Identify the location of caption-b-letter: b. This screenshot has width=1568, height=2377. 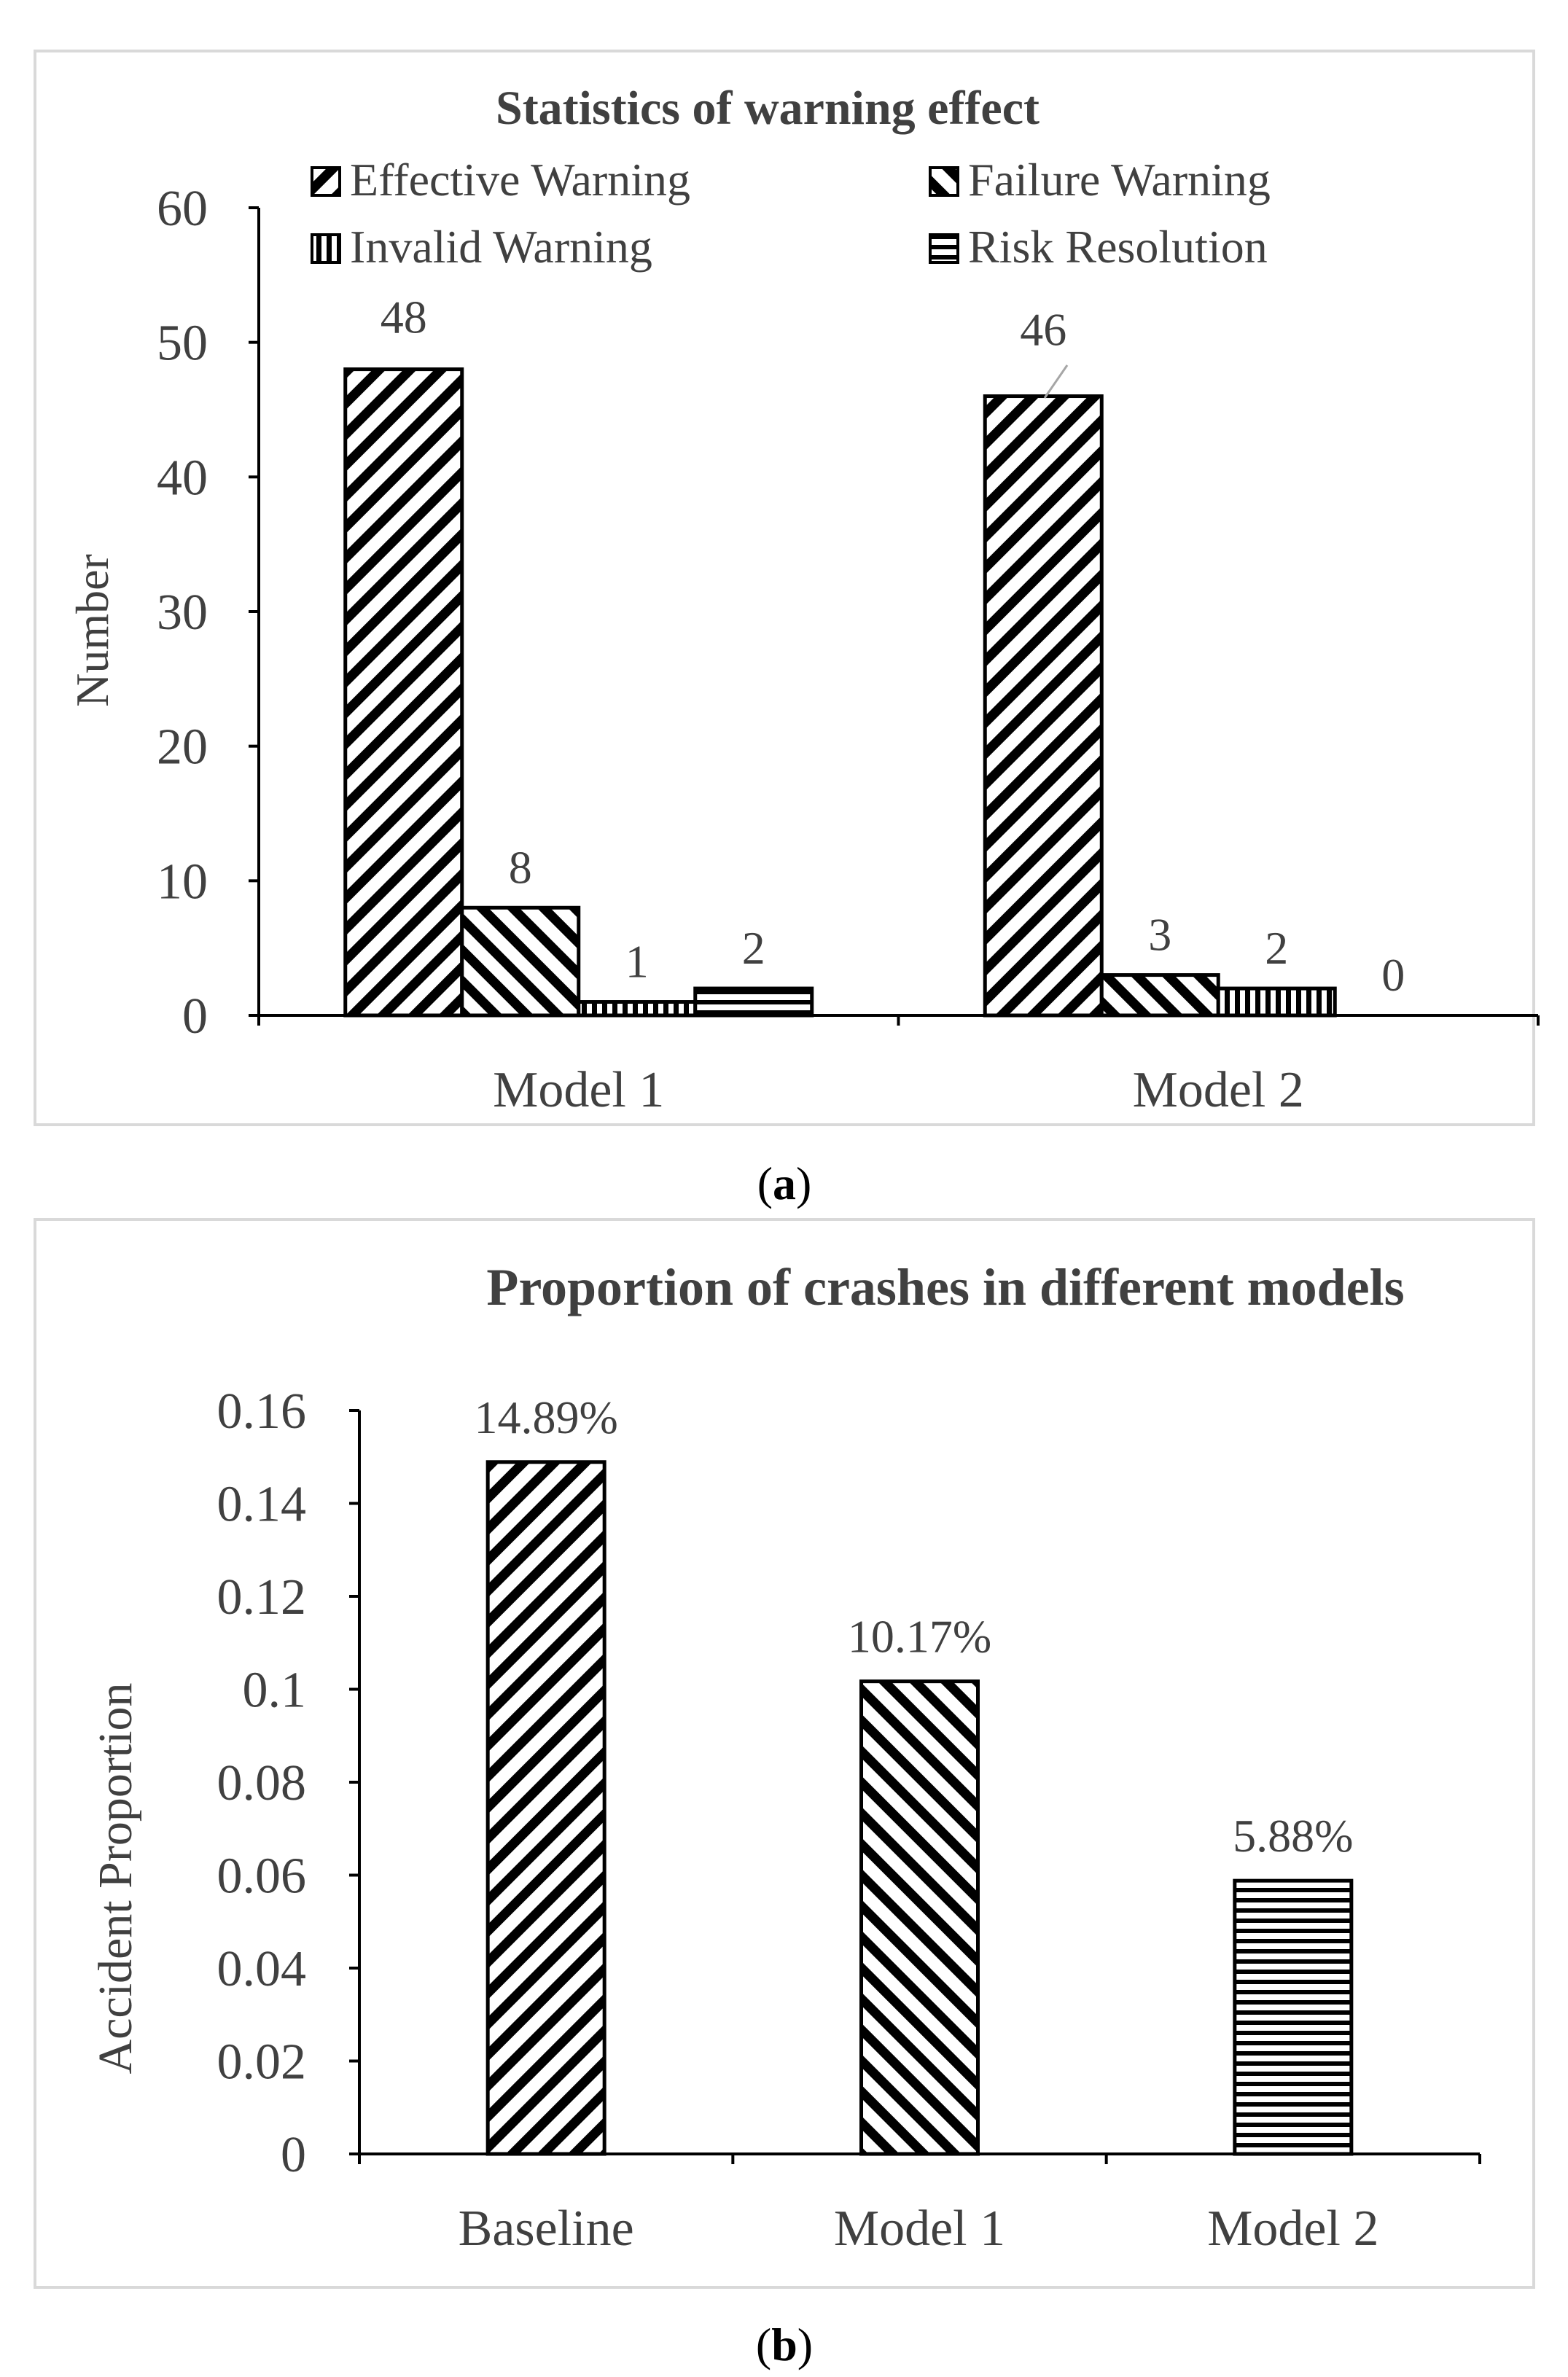
(784, 2344).